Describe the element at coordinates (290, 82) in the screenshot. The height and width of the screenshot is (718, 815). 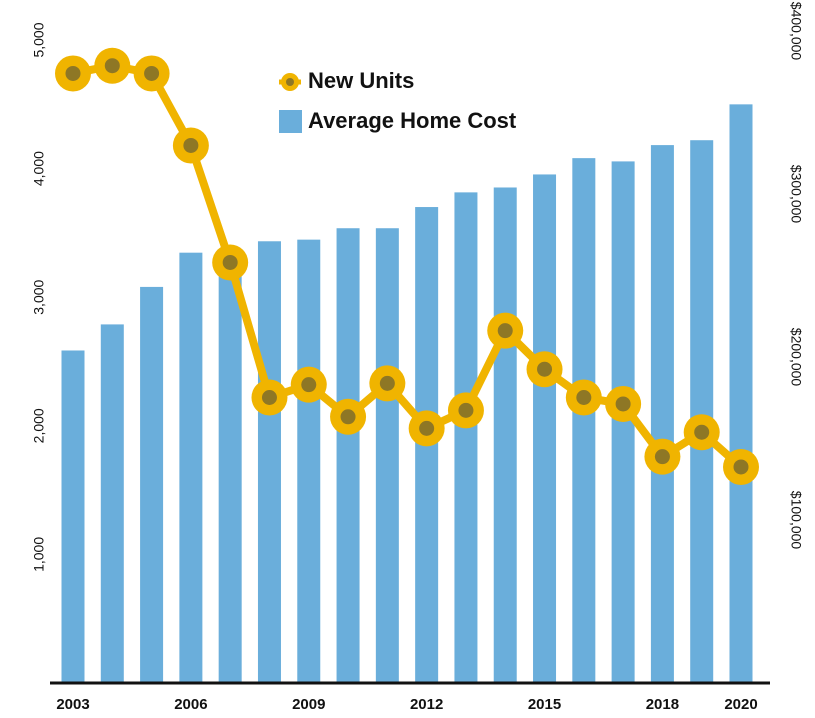
I see `legend-marker-core` at that location.